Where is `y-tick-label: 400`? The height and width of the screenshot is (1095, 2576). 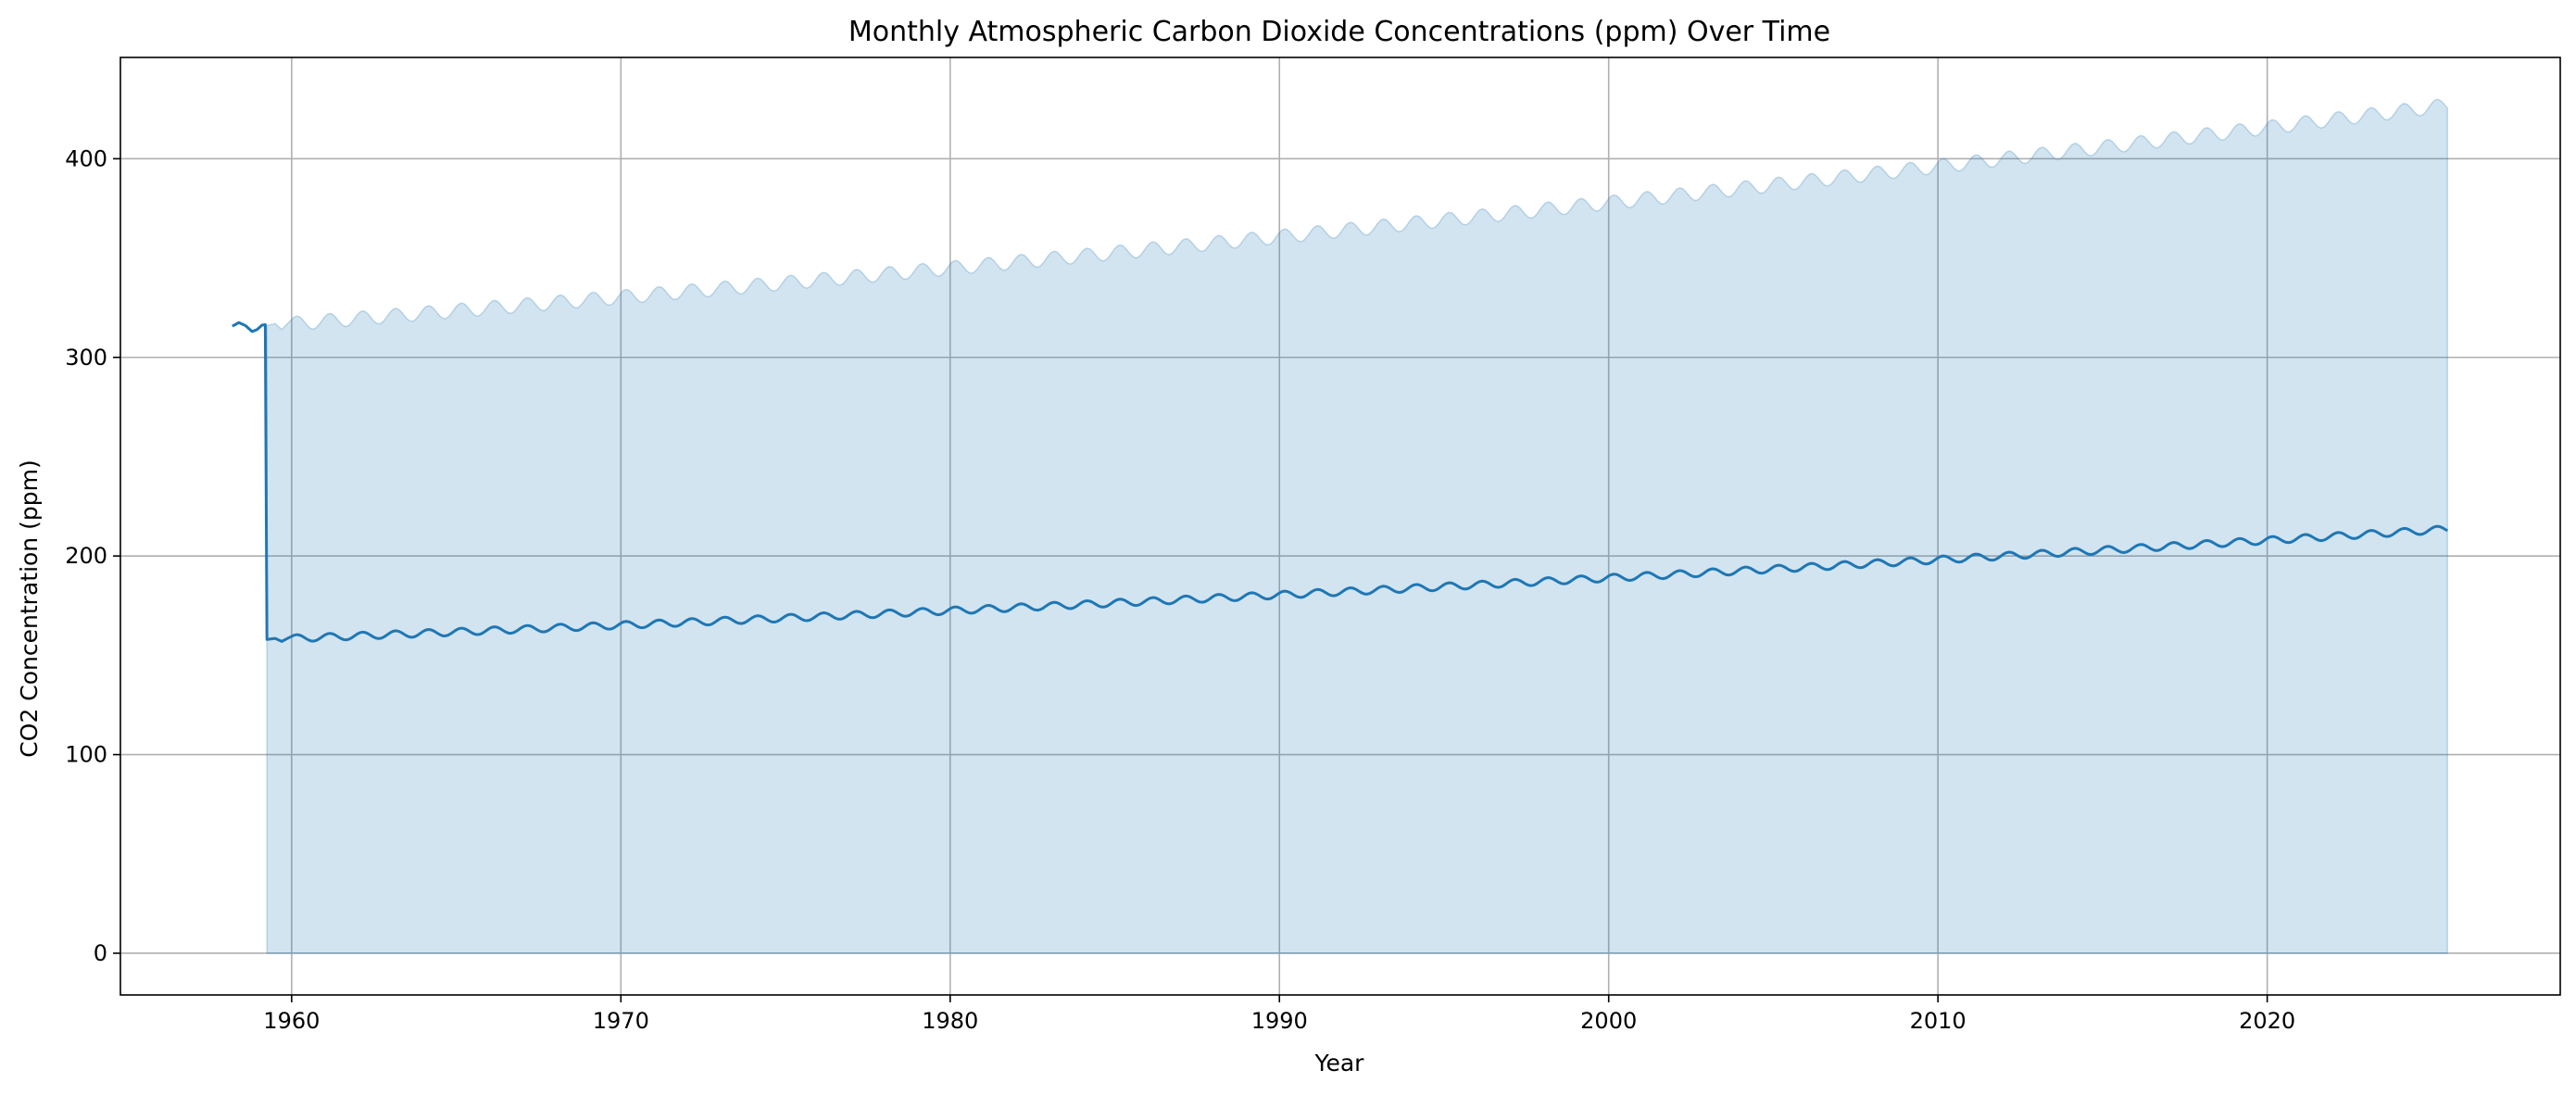 y-tick-label: 400 is located at coordinates (86, 158).